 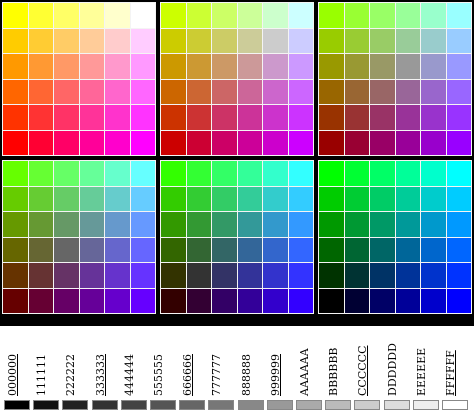 What do you see at coordinates (250, 368) in the screenshot?
I see `gray-column: 888888` at bounding box center [250, 368].